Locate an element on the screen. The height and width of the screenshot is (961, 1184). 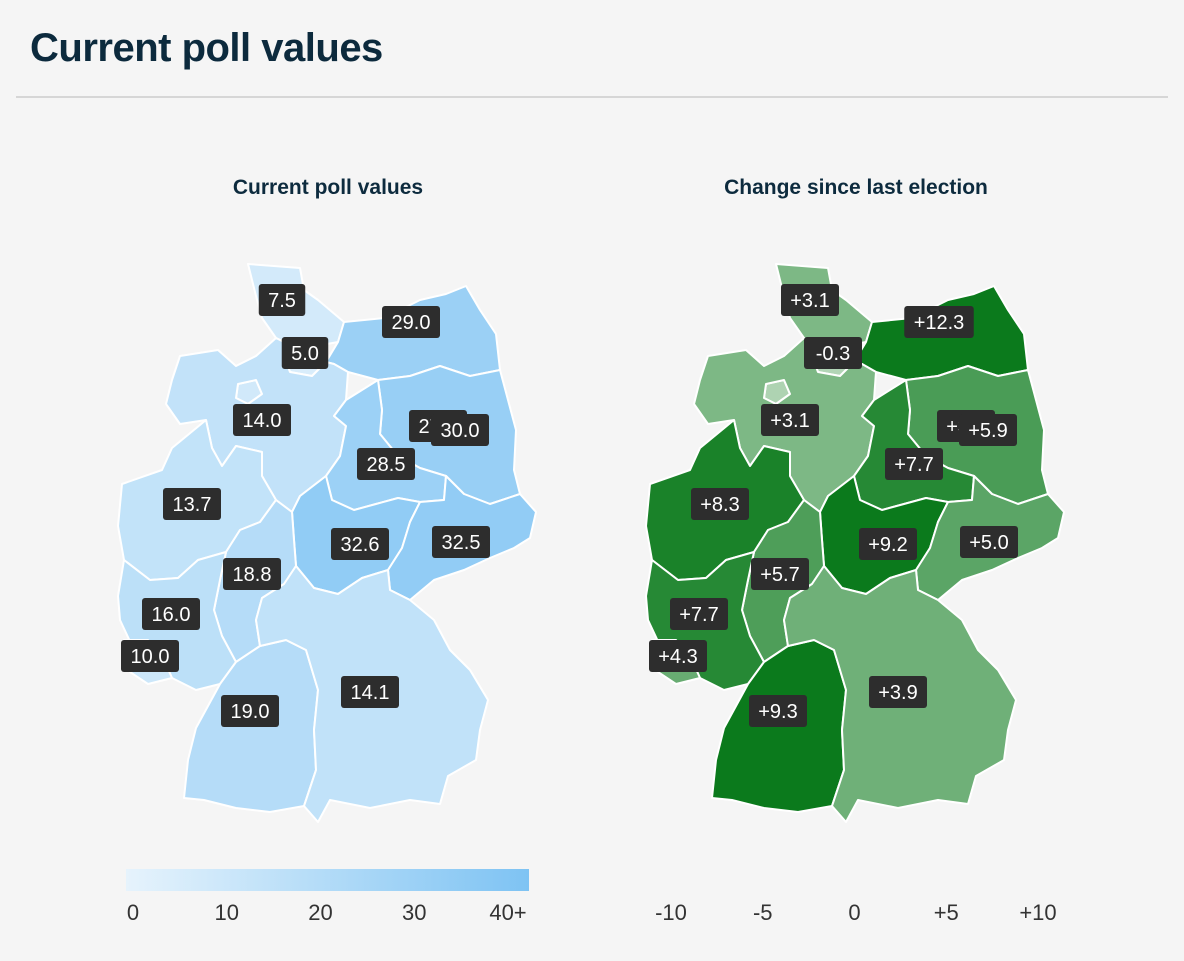
value-label-text: 29.0 is located at coordinates (411, 323).